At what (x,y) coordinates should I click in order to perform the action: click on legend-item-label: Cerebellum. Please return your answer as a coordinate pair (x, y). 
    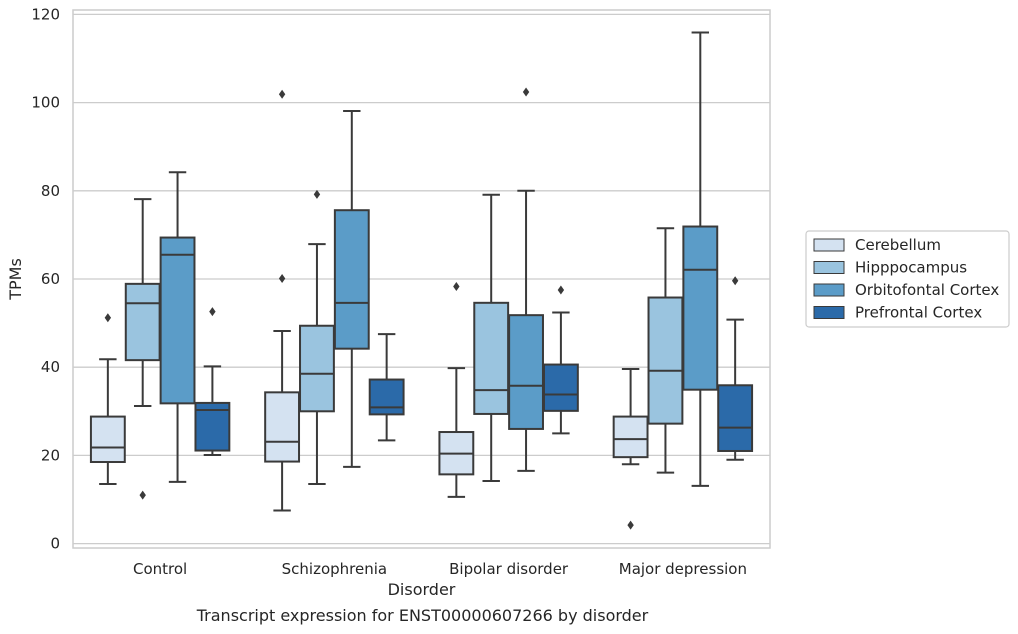
    Looking at the image, I should click on (898, 245).